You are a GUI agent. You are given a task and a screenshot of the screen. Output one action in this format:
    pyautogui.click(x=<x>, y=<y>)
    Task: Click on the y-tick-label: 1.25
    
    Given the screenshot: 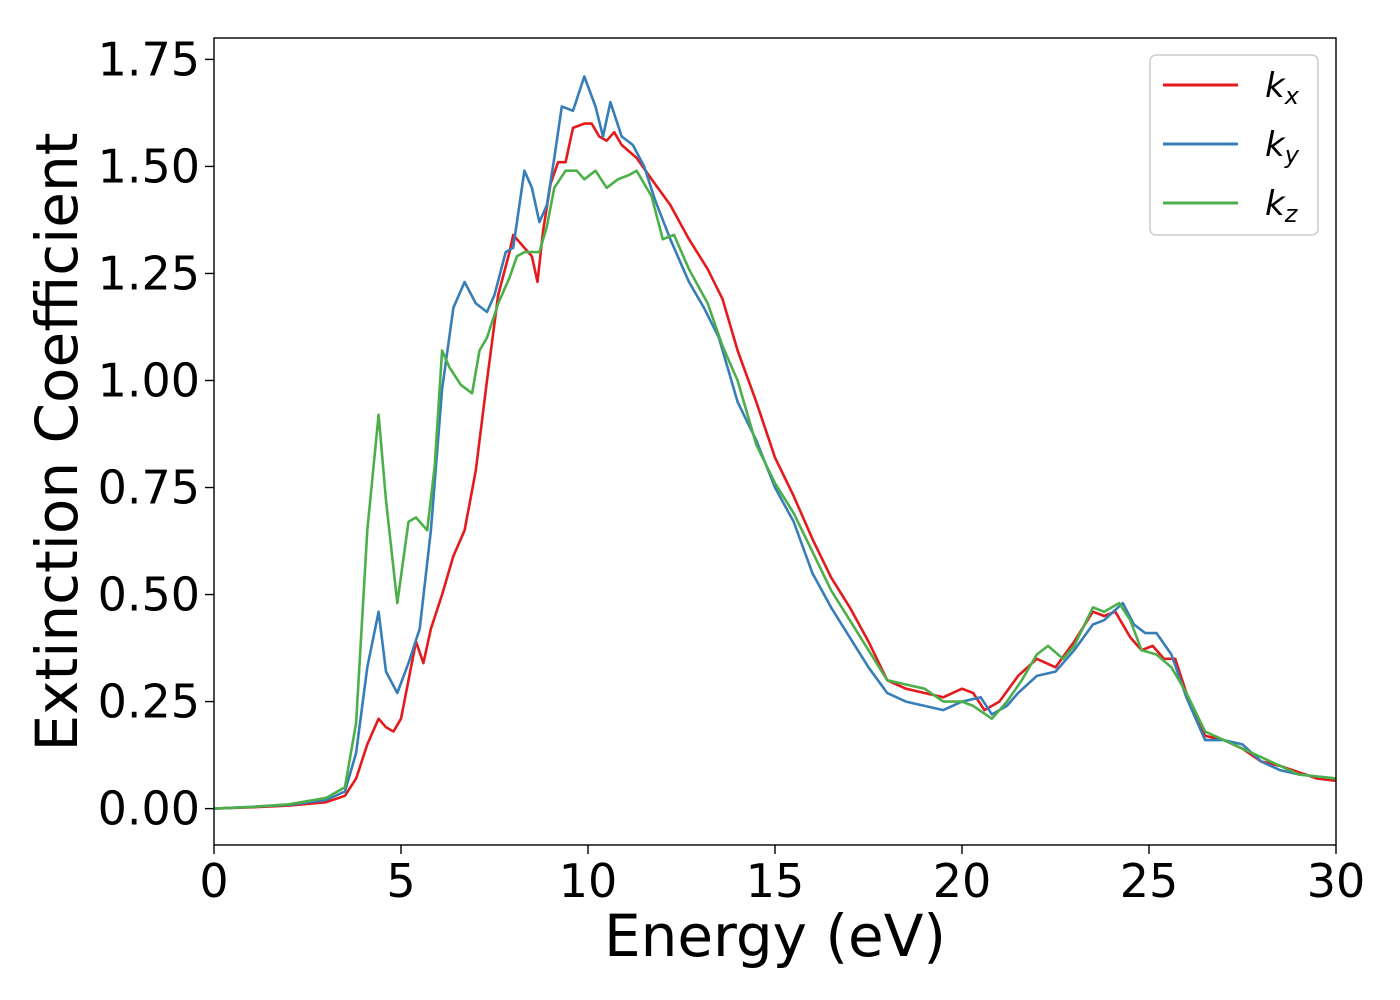 What is the action you would take?
    pyautogui.click(x=149, y=273)
    